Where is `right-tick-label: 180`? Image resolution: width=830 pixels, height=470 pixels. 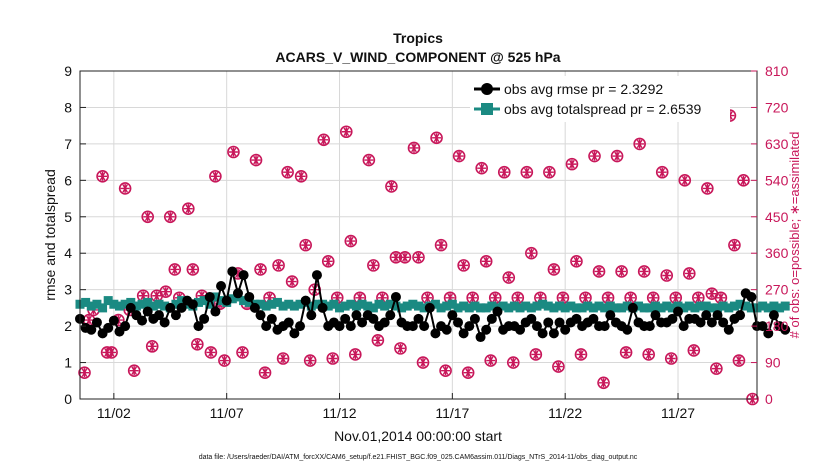
right-tick-label: 180 is located at coordinates (777, 326).